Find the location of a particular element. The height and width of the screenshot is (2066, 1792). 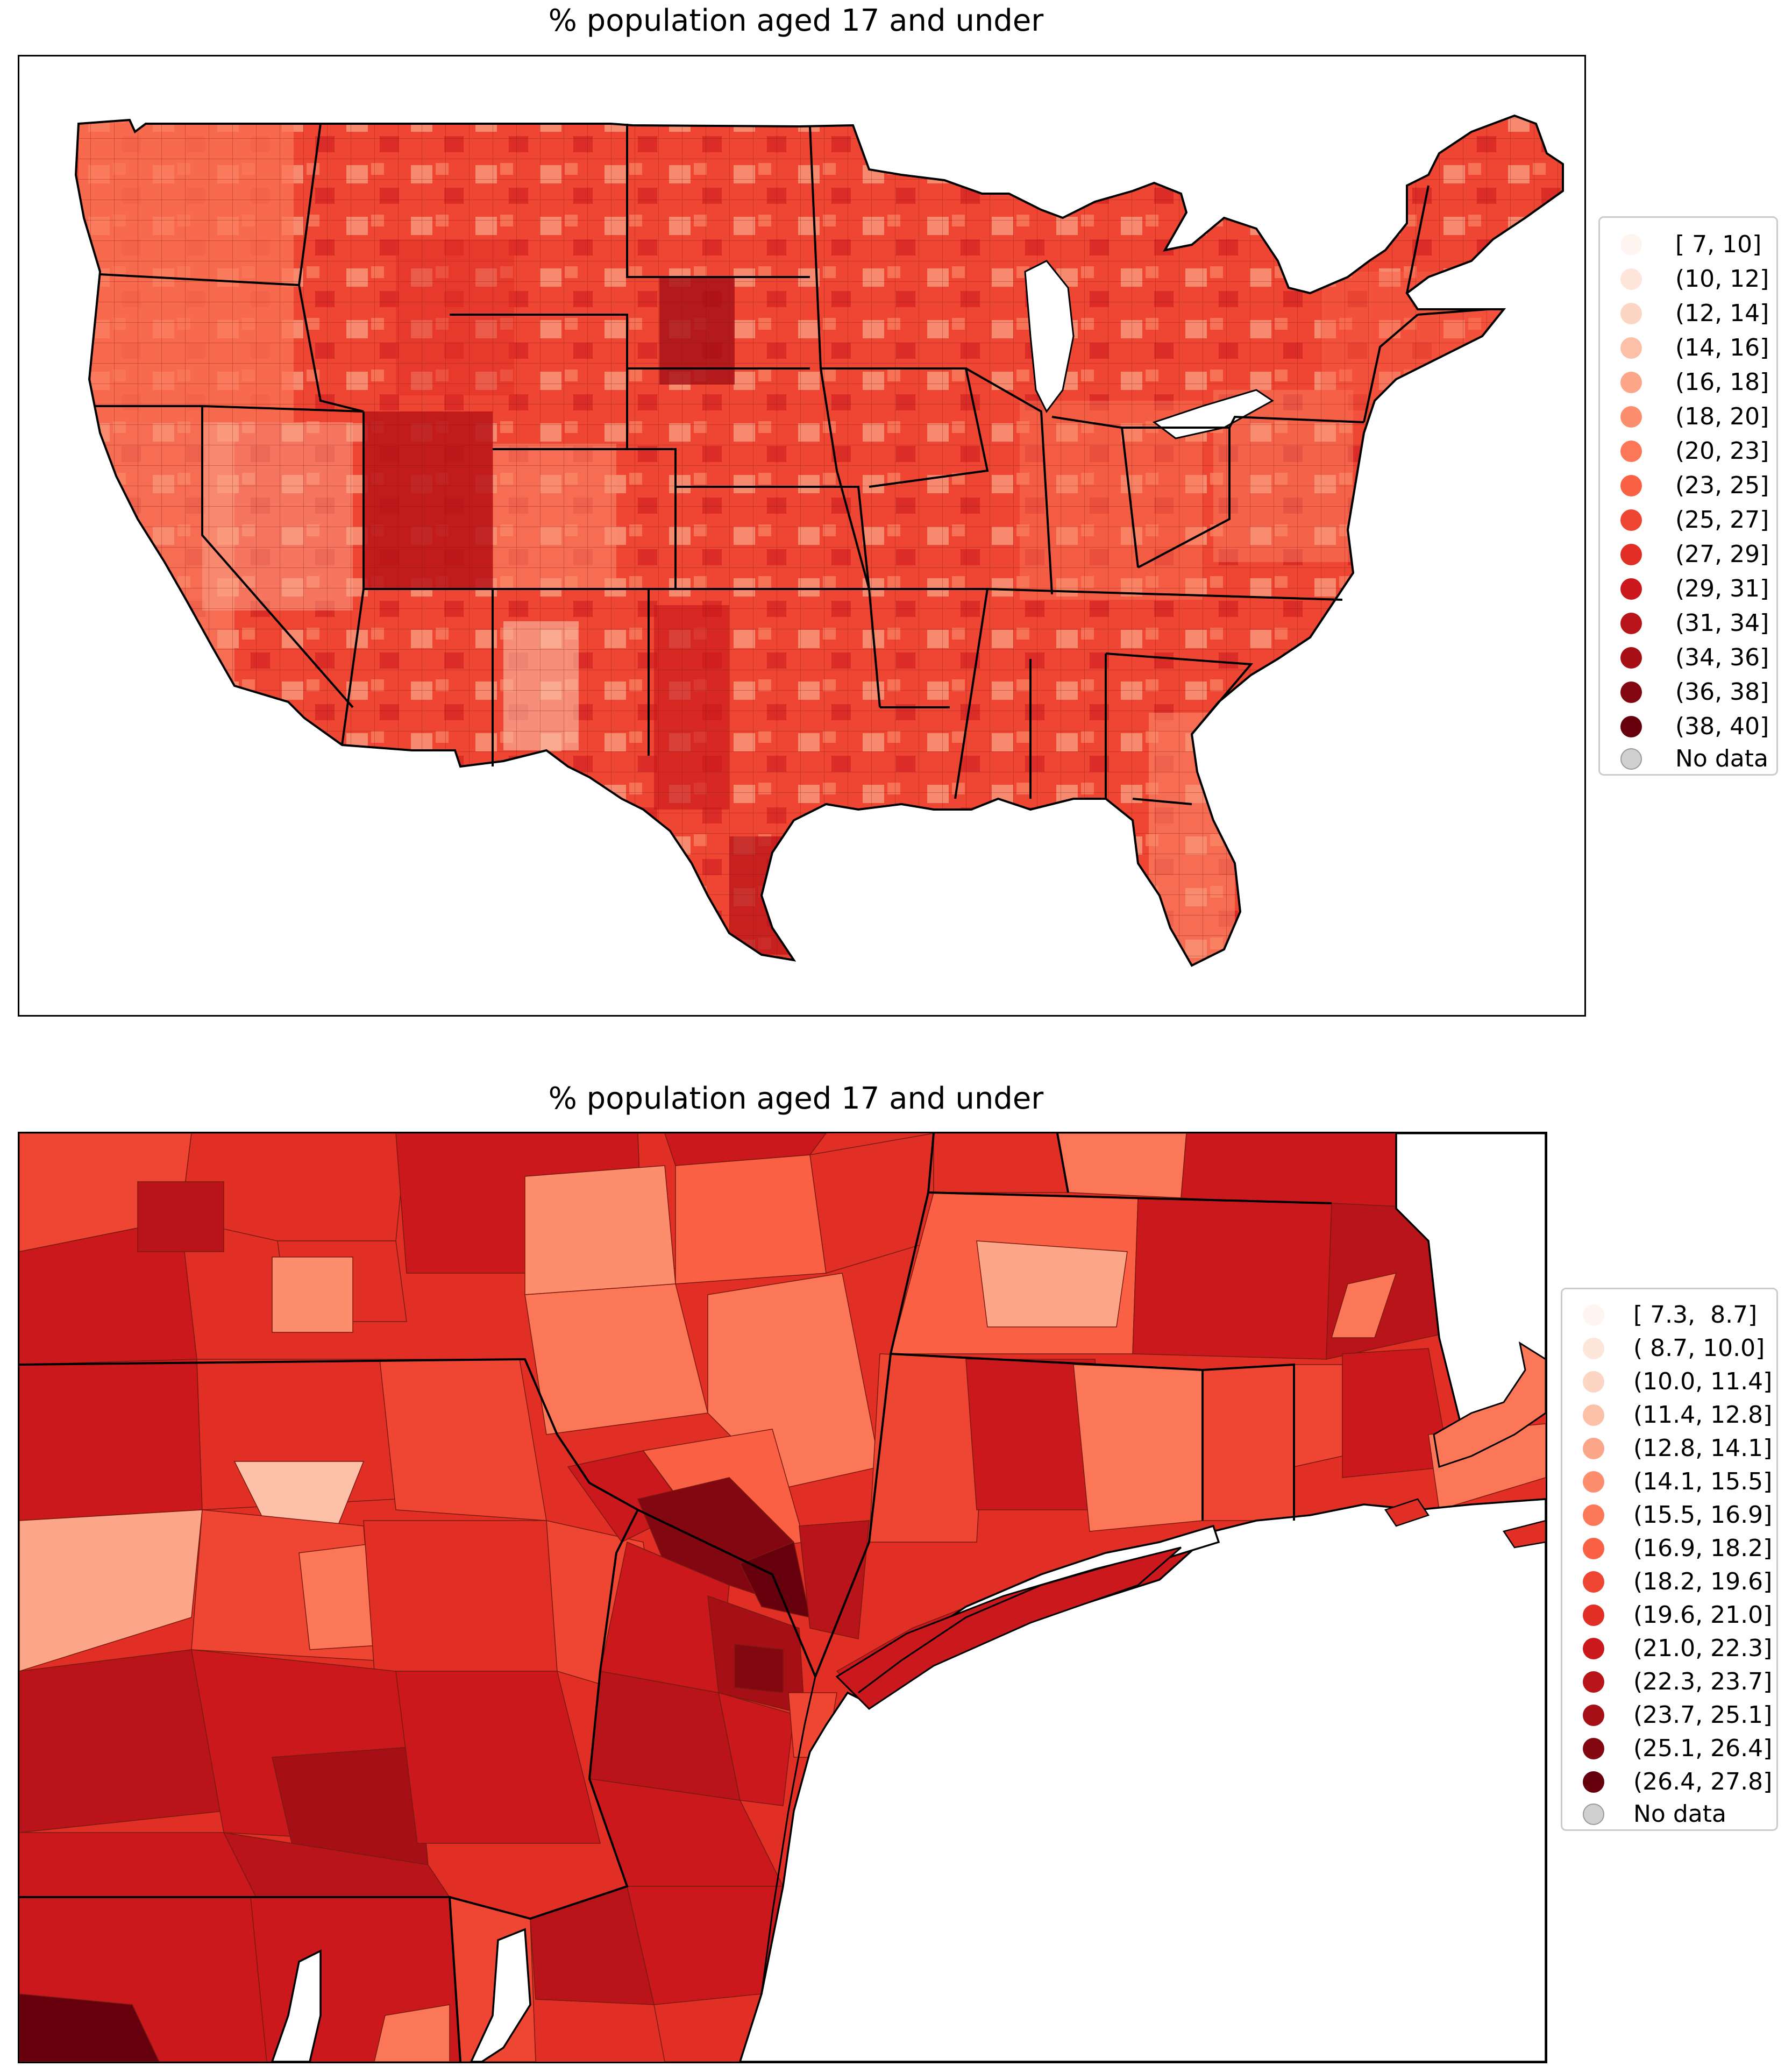

legend-row: (27, 29] is located at coordinates (1688, 554).